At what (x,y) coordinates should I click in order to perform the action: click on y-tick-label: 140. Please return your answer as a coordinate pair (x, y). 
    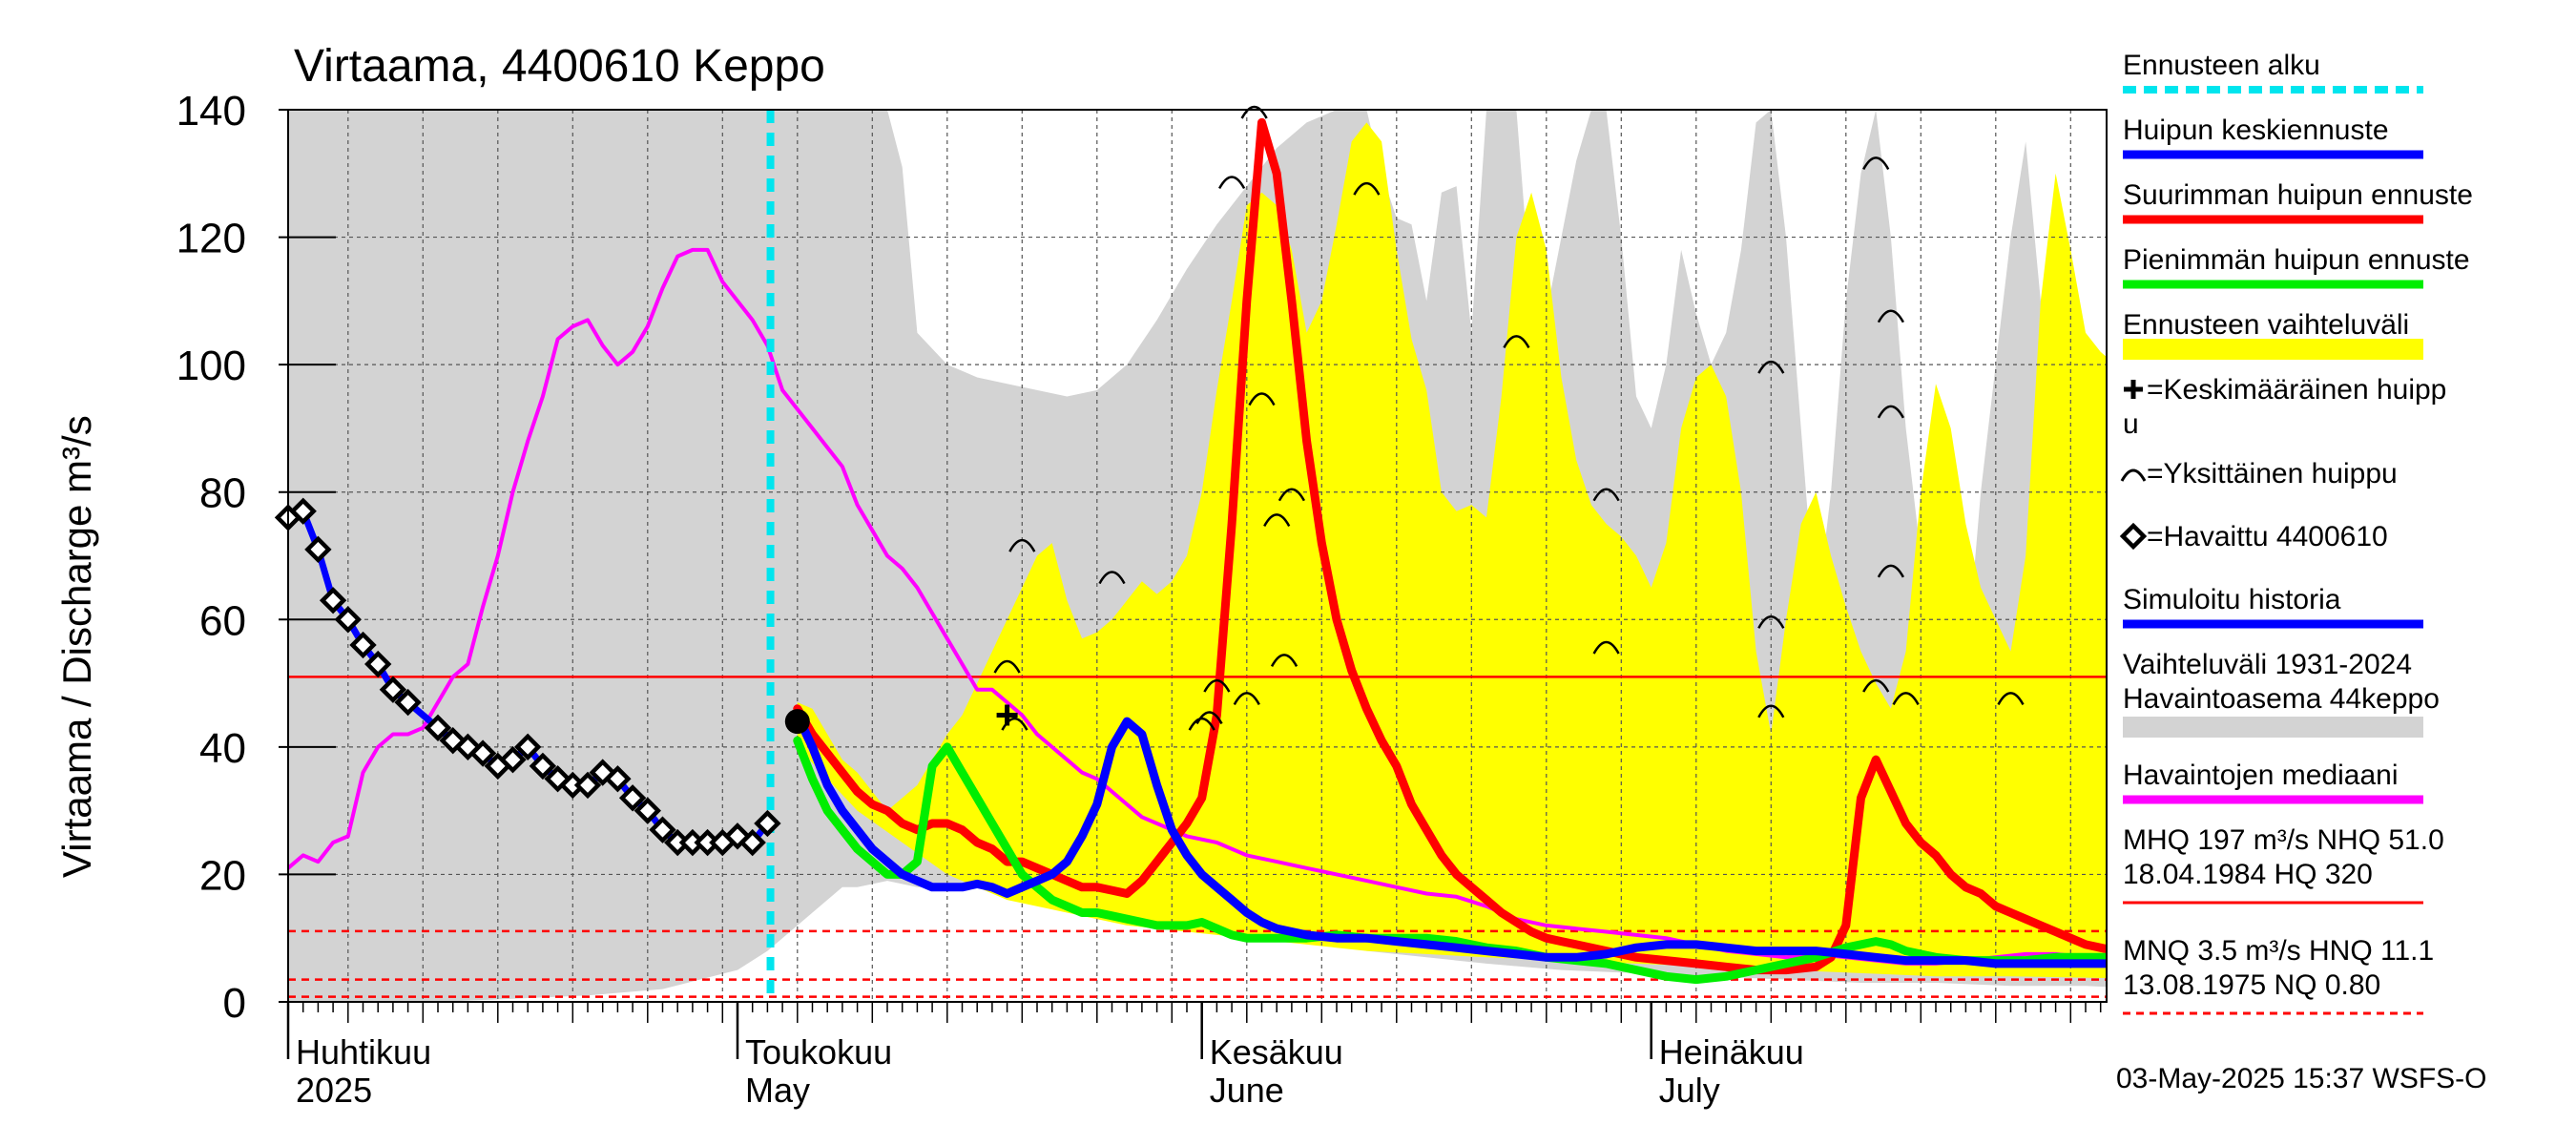
    Looking at the image, I should click on (211, 112).